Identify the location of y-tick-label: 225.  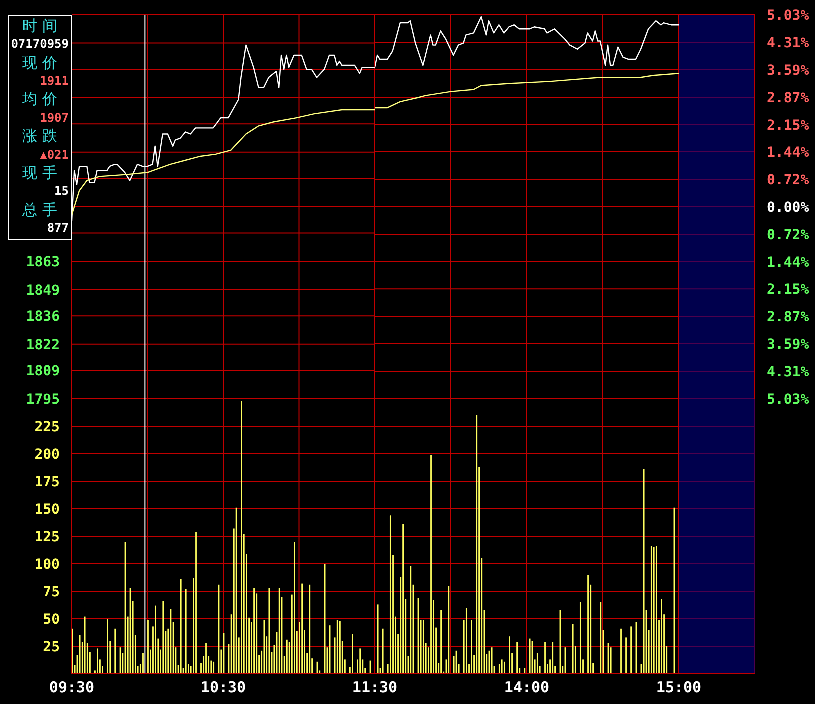
(47, 428).